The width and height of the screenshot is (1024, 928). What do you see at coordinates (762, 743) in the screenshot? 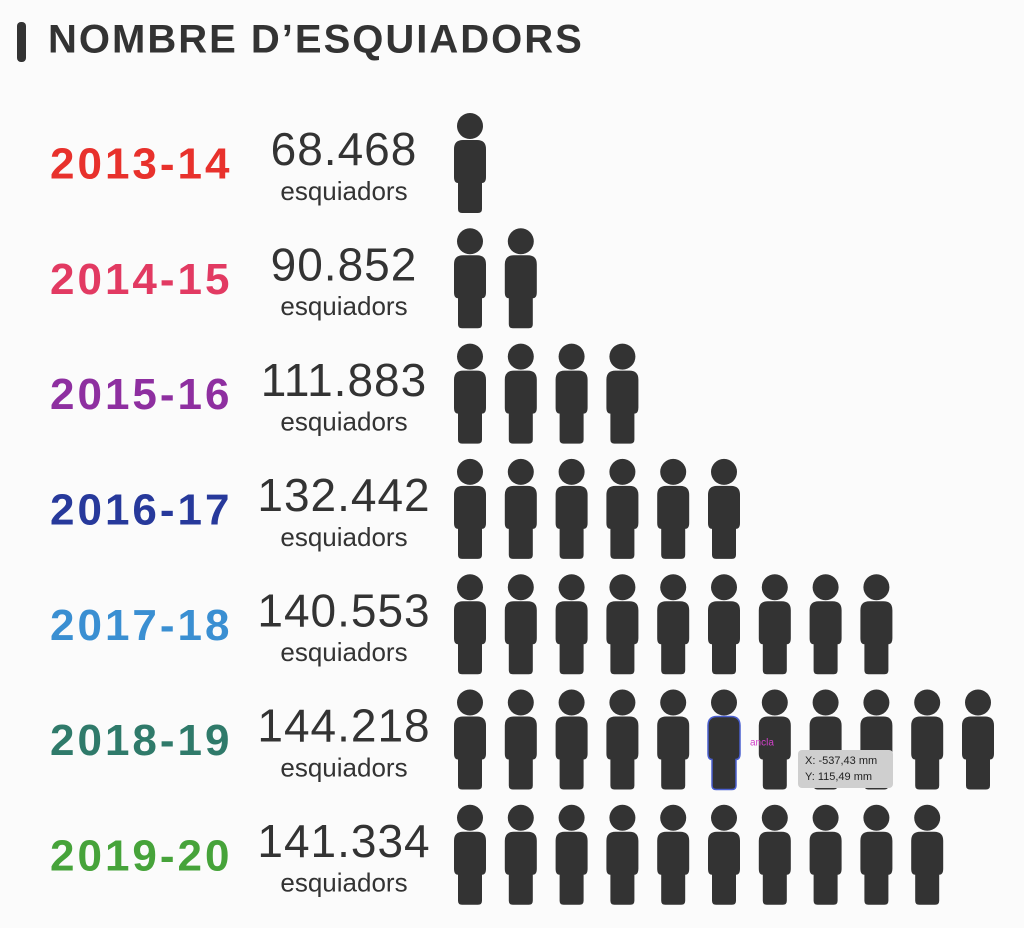
I see `anchor-label: ancla` at bounding box center [762, 743].